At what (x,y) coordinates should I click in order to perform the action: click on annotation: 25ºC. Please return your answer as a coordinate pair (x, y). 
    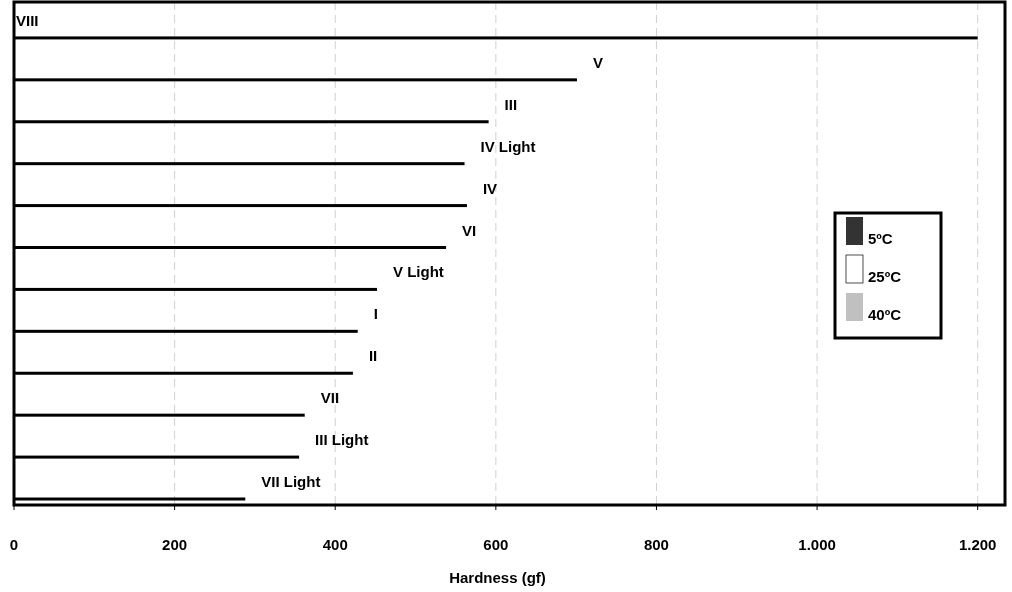
    Looking at the image, I should click on (885, 276).